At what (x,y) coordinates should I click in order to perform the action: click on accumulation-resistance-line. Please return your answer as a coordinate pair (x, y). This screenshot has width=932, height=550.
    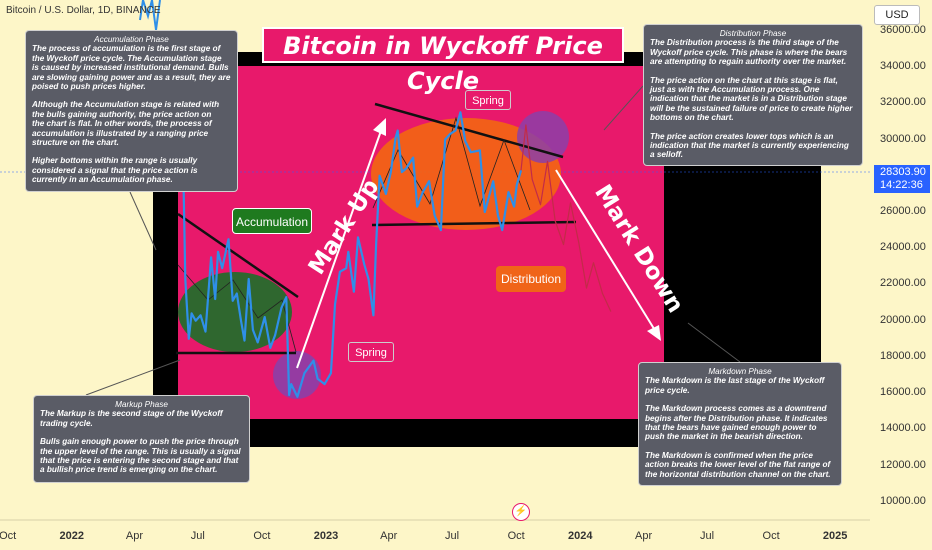
    Looking at the image, I should click on (238, 255).